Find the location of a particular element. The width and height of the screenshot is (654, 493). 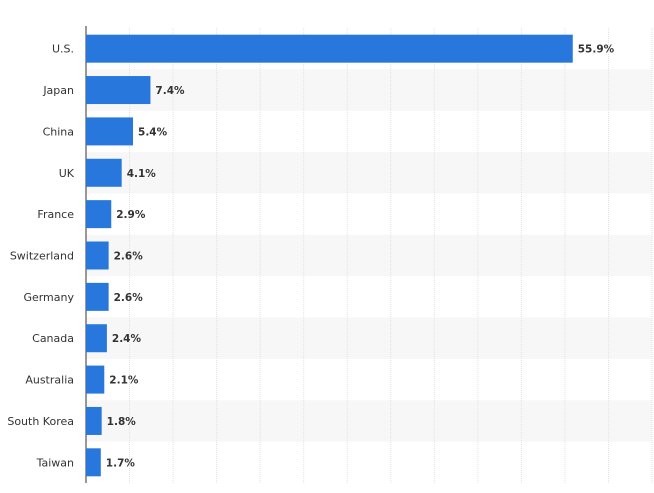

value-label: 2.1% is located at coordinates (124, 381).